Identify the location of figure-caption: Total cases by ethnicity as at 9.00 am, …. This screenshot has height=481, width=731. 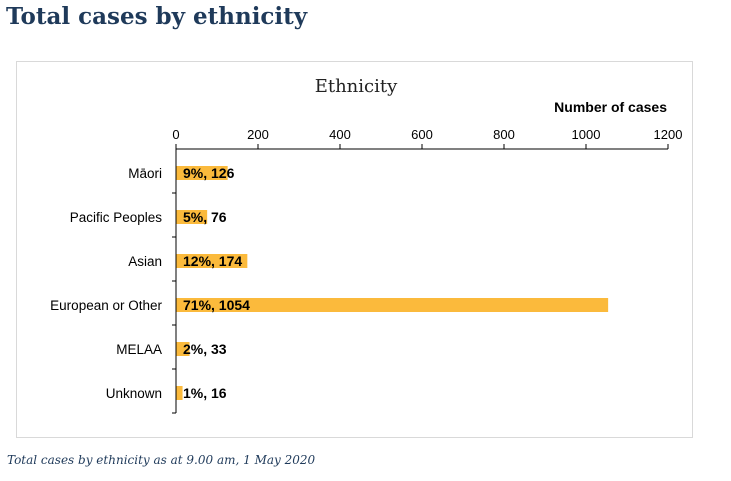
(161, 460).